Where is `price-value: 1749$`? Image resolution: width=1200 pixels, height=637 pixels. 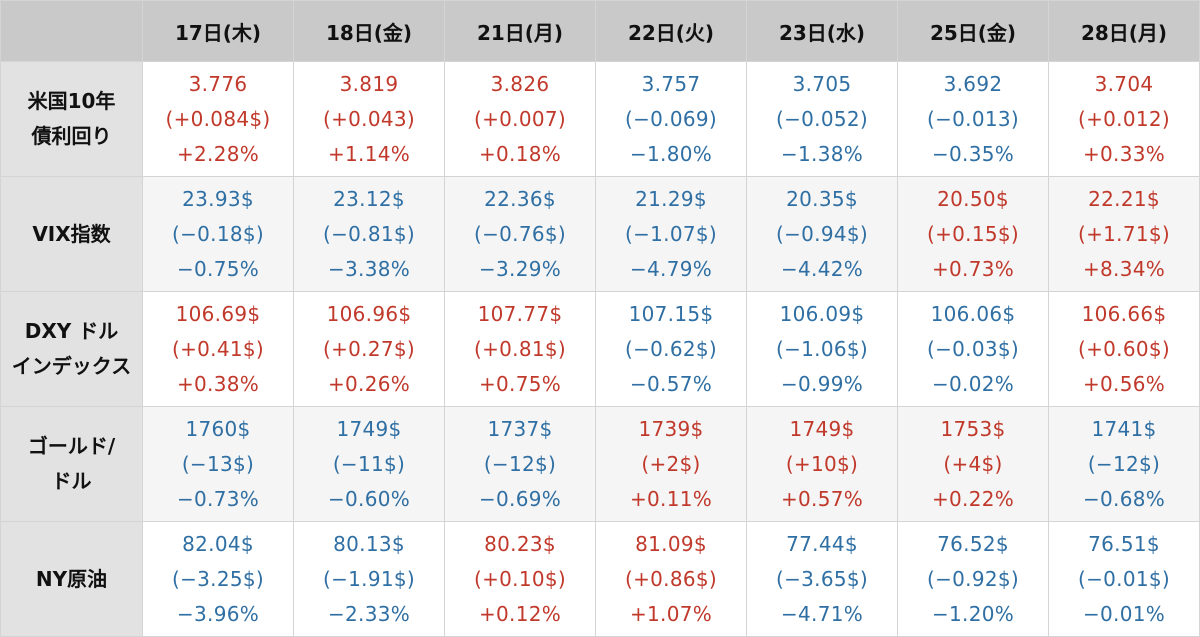 price-value: 1749$ is located at coordinates (822, 428).